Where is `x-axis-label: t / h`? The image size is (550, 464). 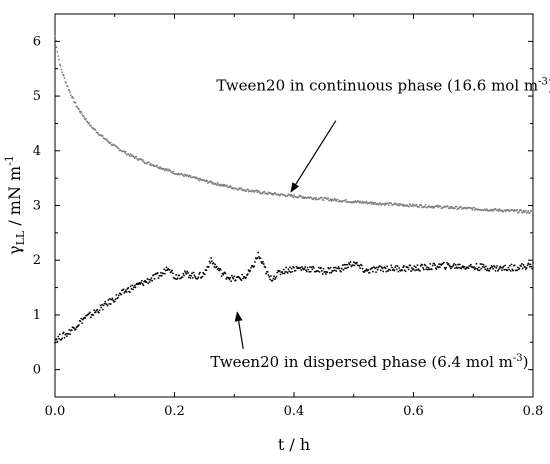 x-axis-label: t / h is located at coordinates (294, 444).